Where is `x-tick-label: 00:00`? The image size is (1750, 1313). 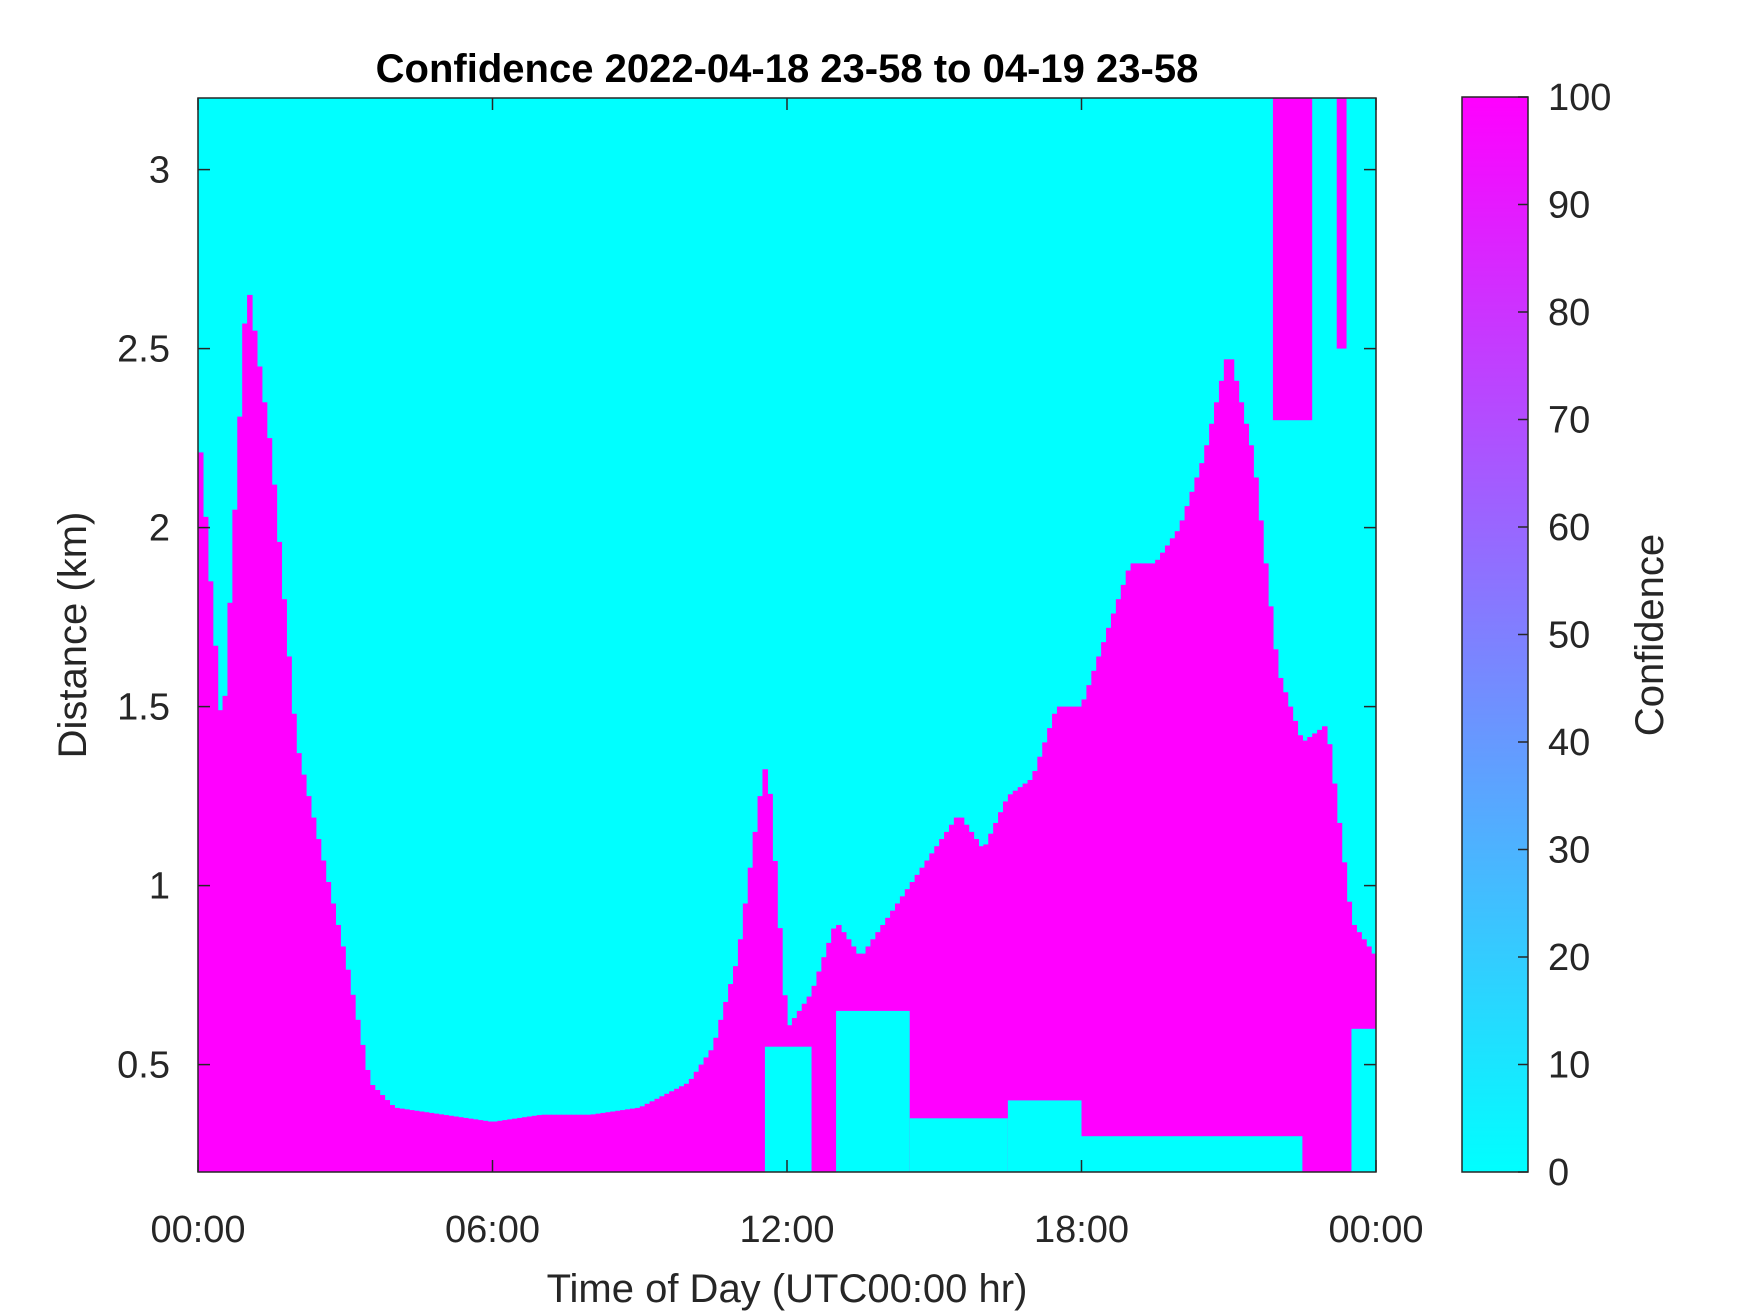 x-tick-label: 00:00 is located at coordinates (1375, 1230).